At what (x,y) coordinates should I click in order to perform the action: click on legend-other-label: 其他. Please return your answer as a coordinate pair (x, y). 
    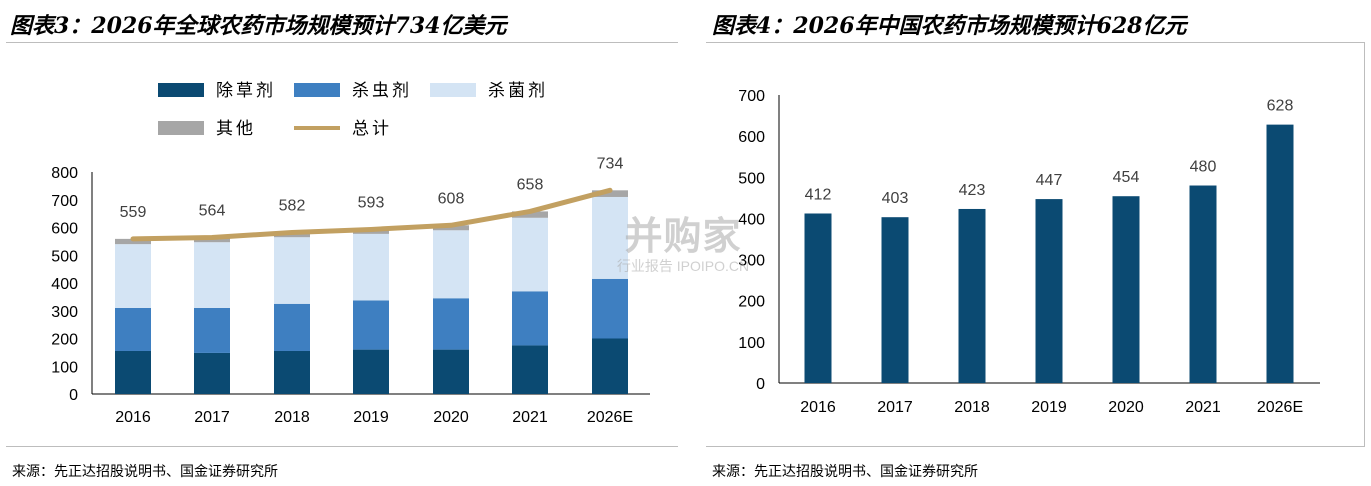
    Looking at the image, I should click on (236, 128).